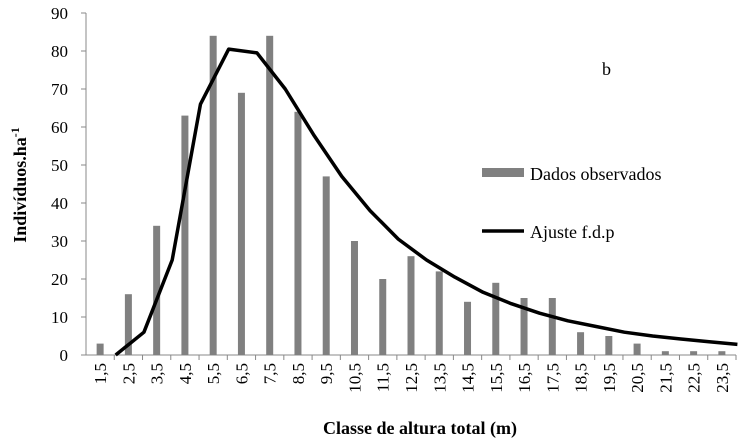  I want to click on y-tick-label: 30, so click(59, 241).